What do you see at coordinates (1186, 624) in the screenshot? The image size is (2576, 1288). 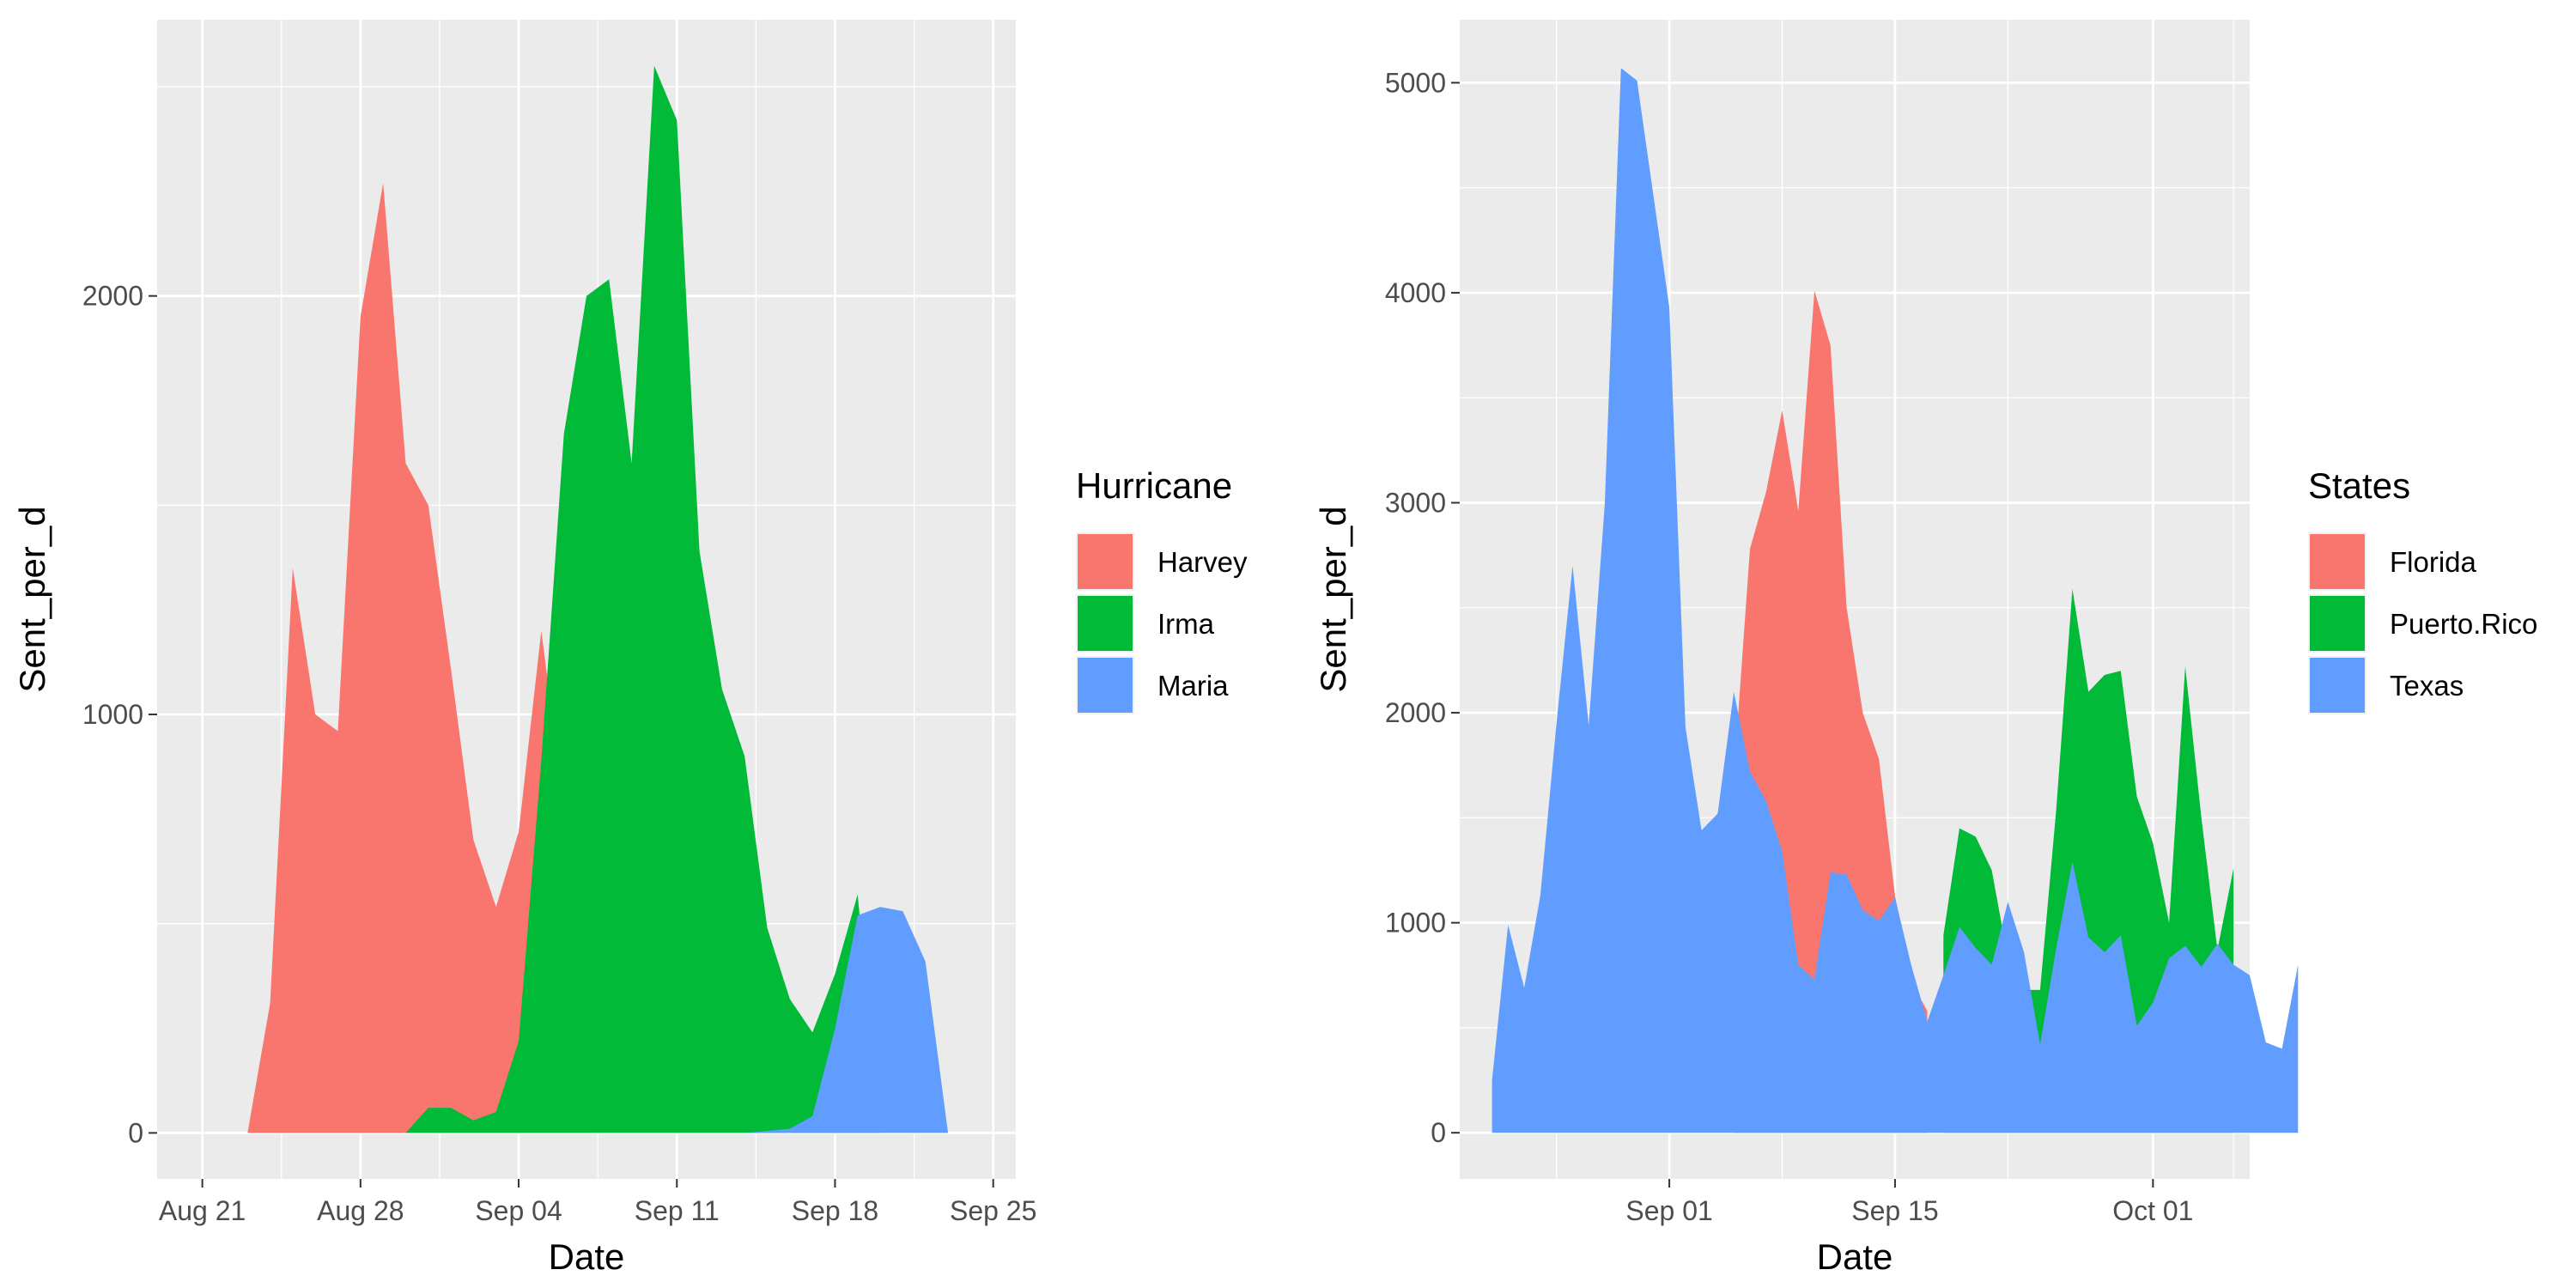 I see `legend-label: Irma` at bounding box center [1186, 624].